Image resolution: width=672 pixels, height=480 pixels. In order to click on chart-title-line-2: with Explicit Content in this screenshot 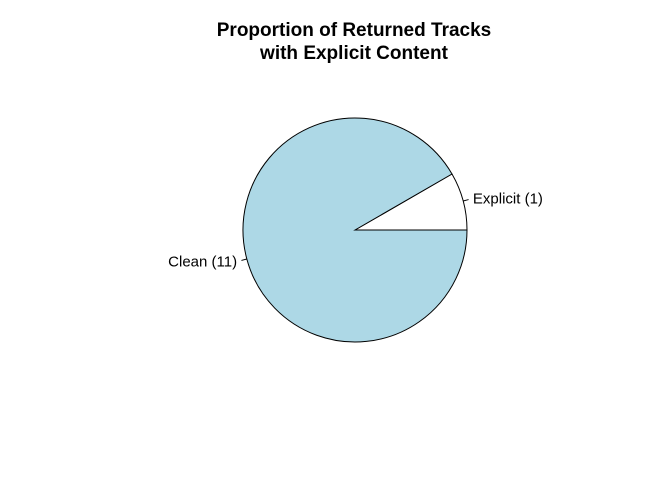, I will do `click(354, 53)`.